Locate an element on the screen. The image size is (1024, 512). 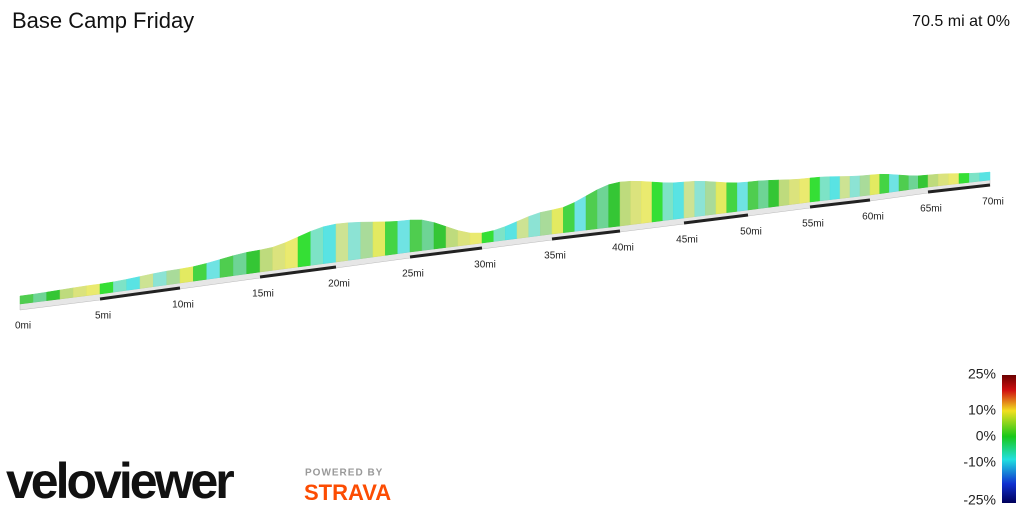
legend-tick-label: 0% is located at coordinates (986, 436).